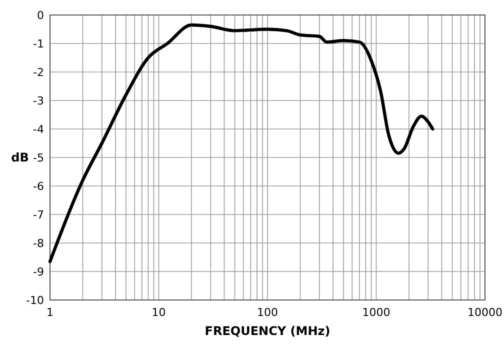 This screenshot has height=345, width=504. I want to click on x-tick-label: 10, so click(159, 312).